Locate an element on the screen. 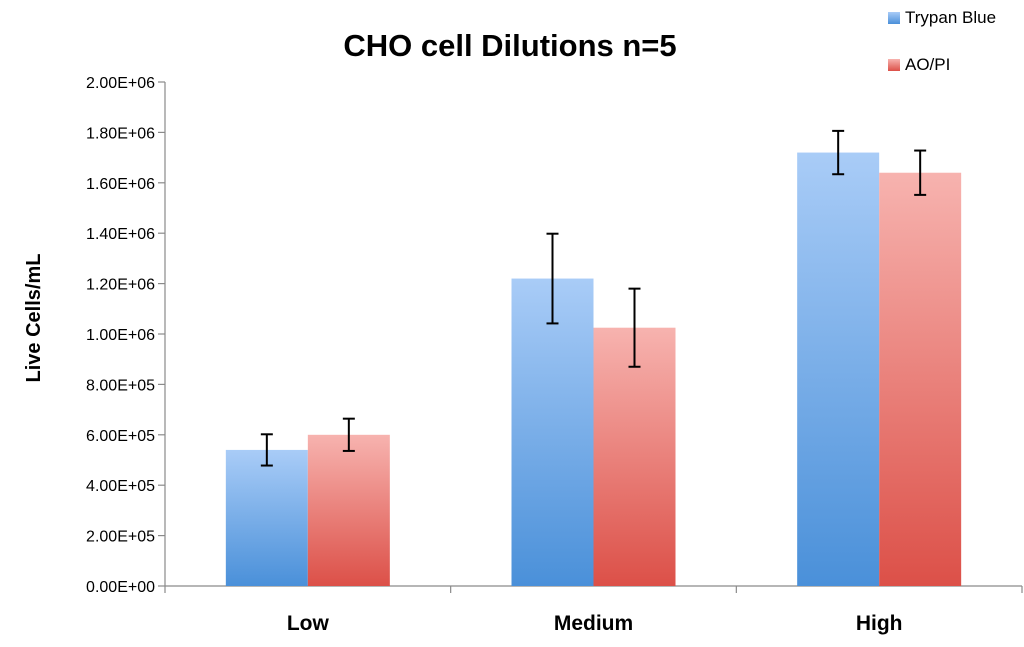 The width and height of the screenshot is (1024, 647). chart-title: CHO cell Dilutions n=5 is located at coordinates (509, 45).